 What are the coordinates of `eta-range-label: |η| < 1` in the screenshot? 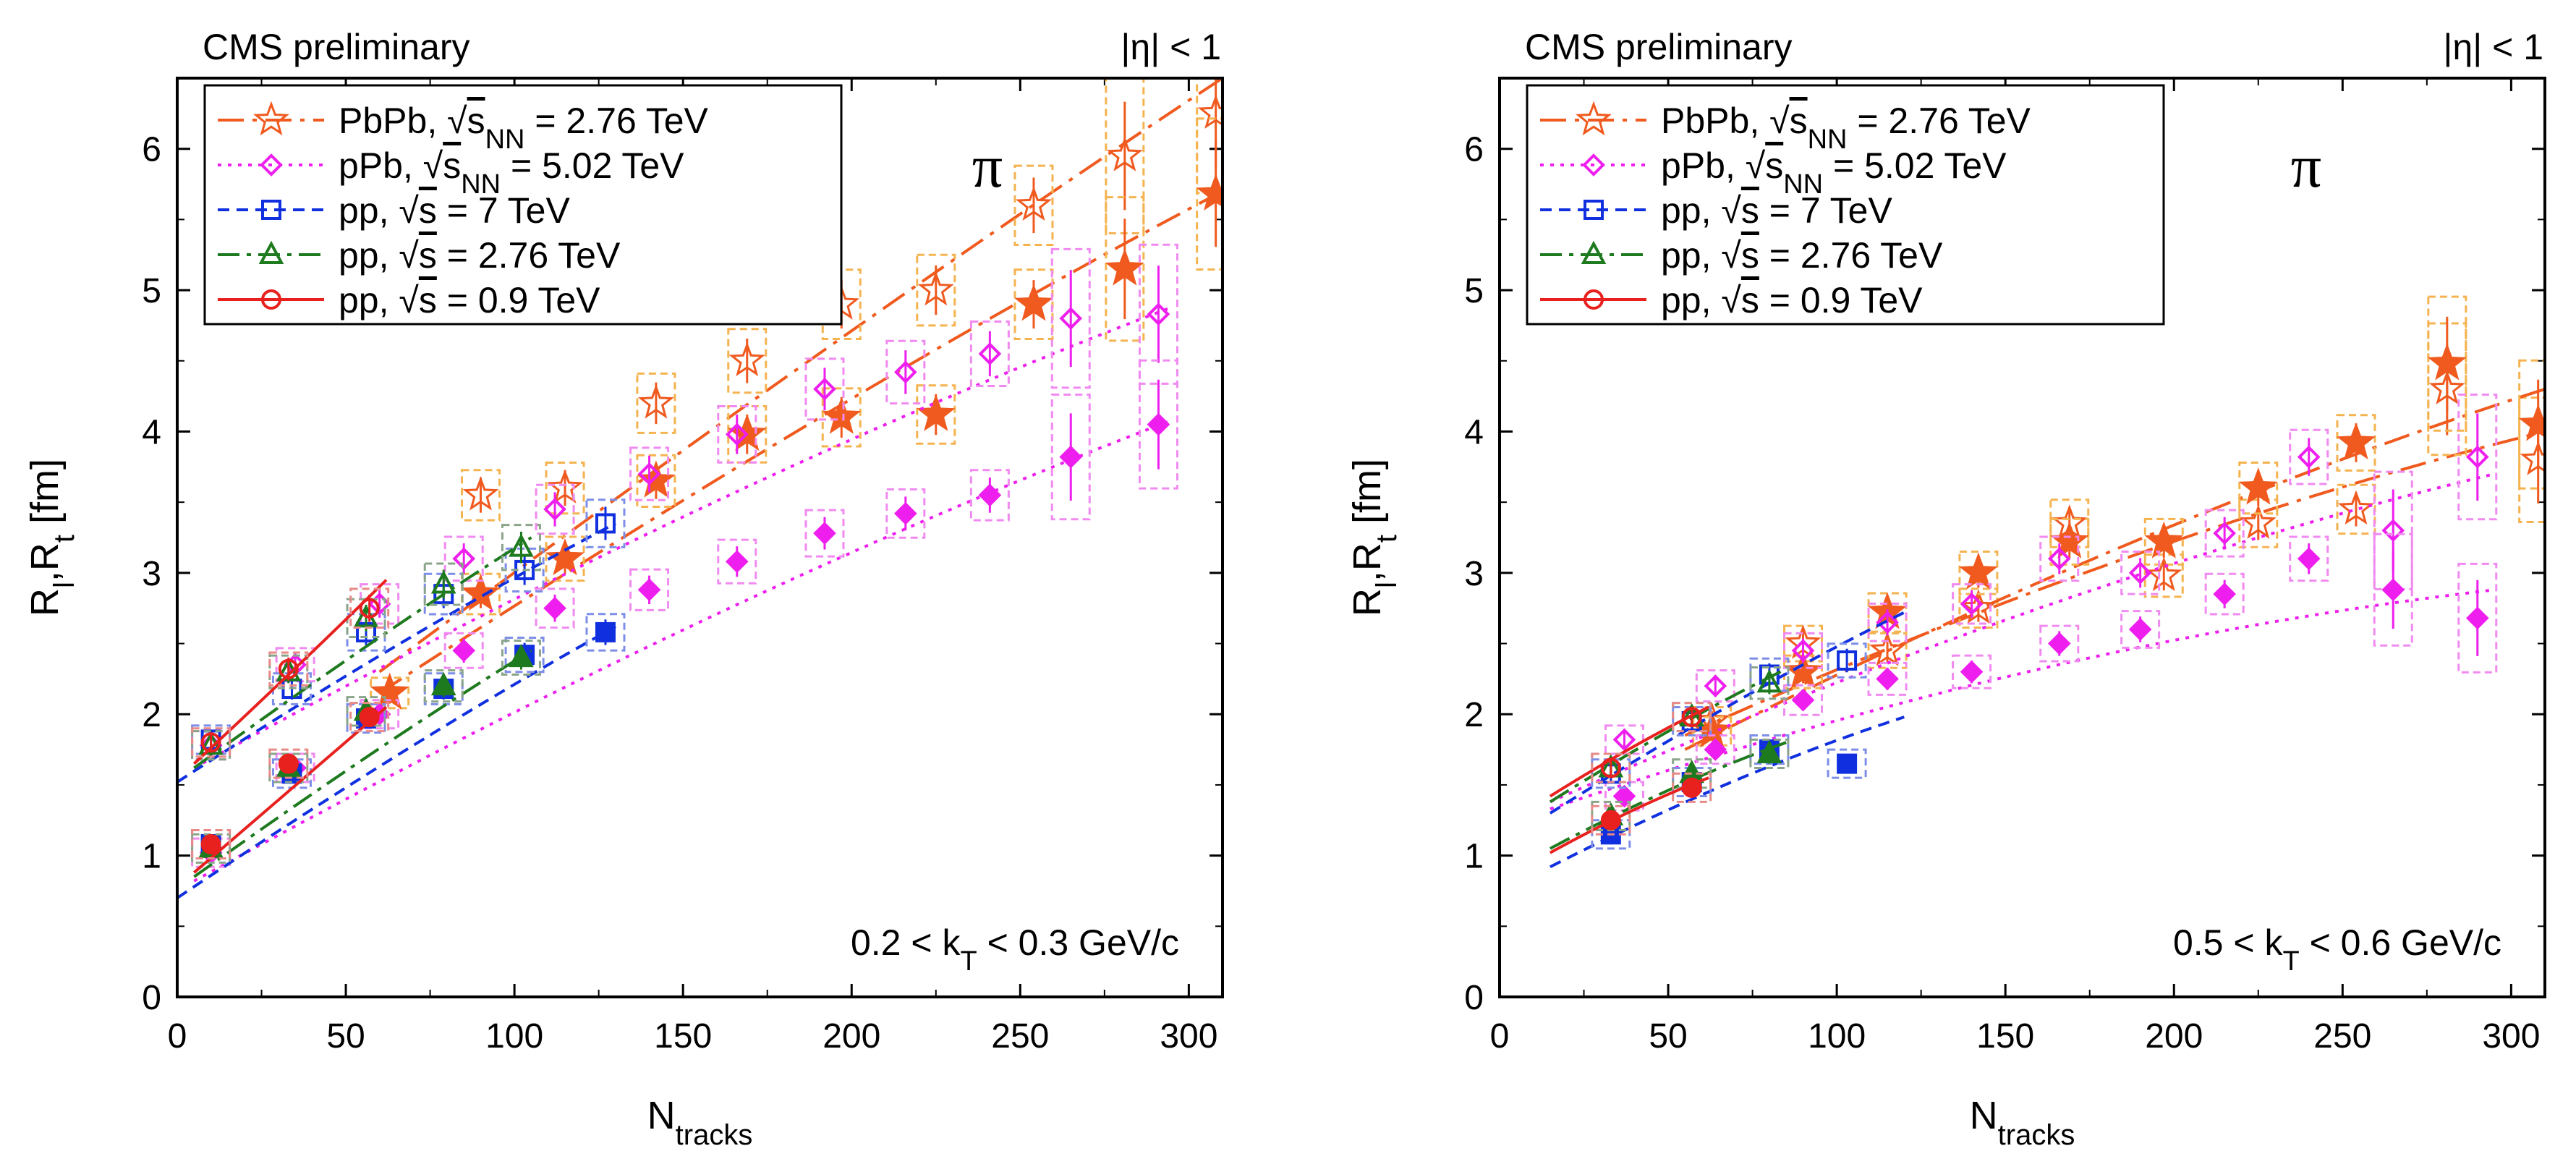 It's located at (1171, 47).